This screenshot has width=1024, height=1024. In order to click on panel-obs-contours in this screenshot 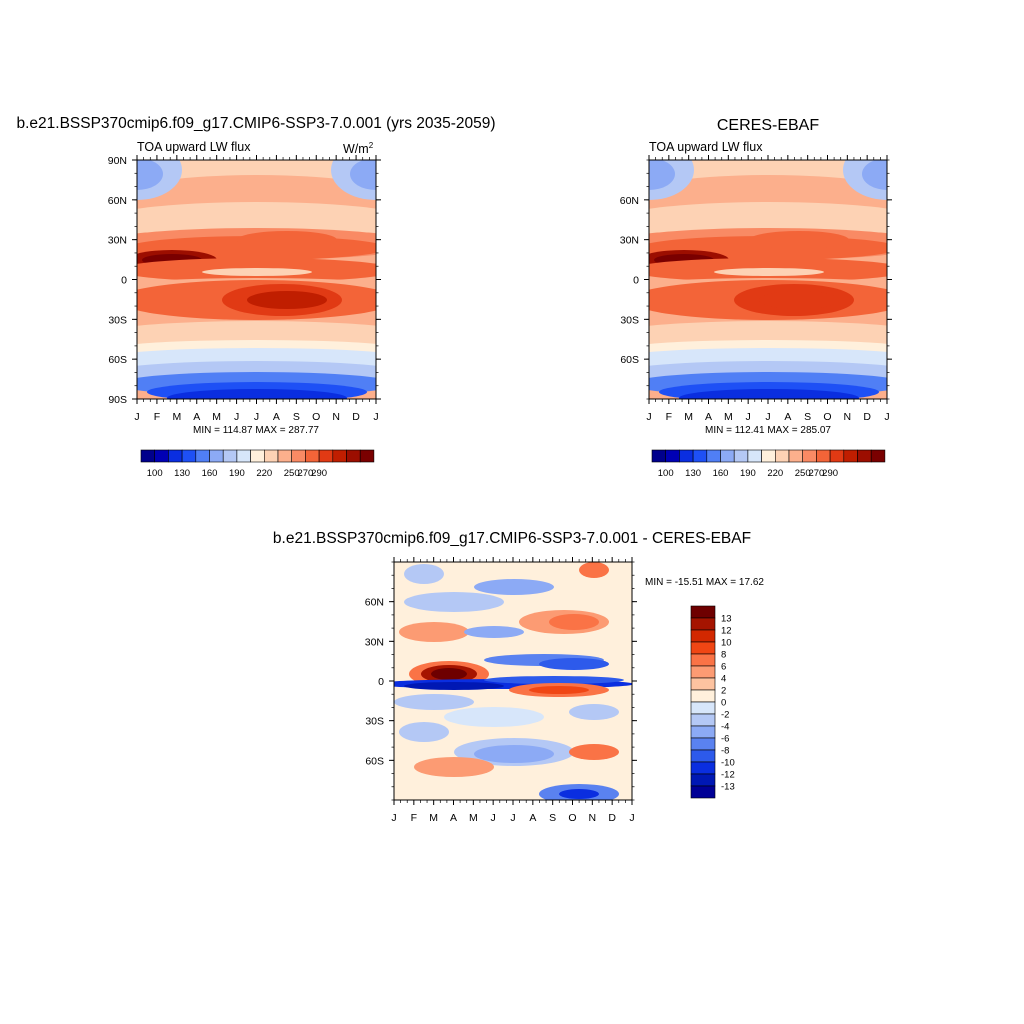, I will do `click(768, 279)`.